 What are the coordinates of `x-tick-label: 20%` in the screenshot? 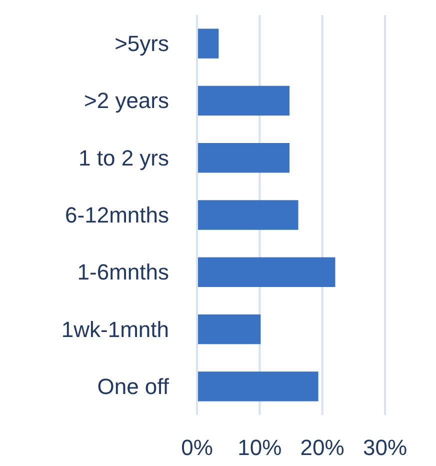 It's located at (322, 447).